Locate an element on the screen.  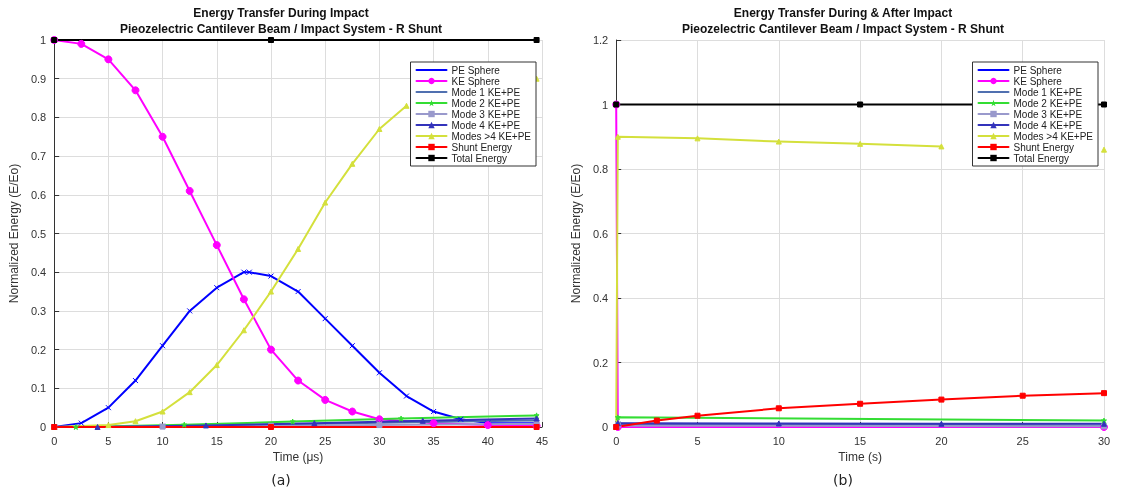
y-tick-label: 1.2 is located at coordinates (600, 40).